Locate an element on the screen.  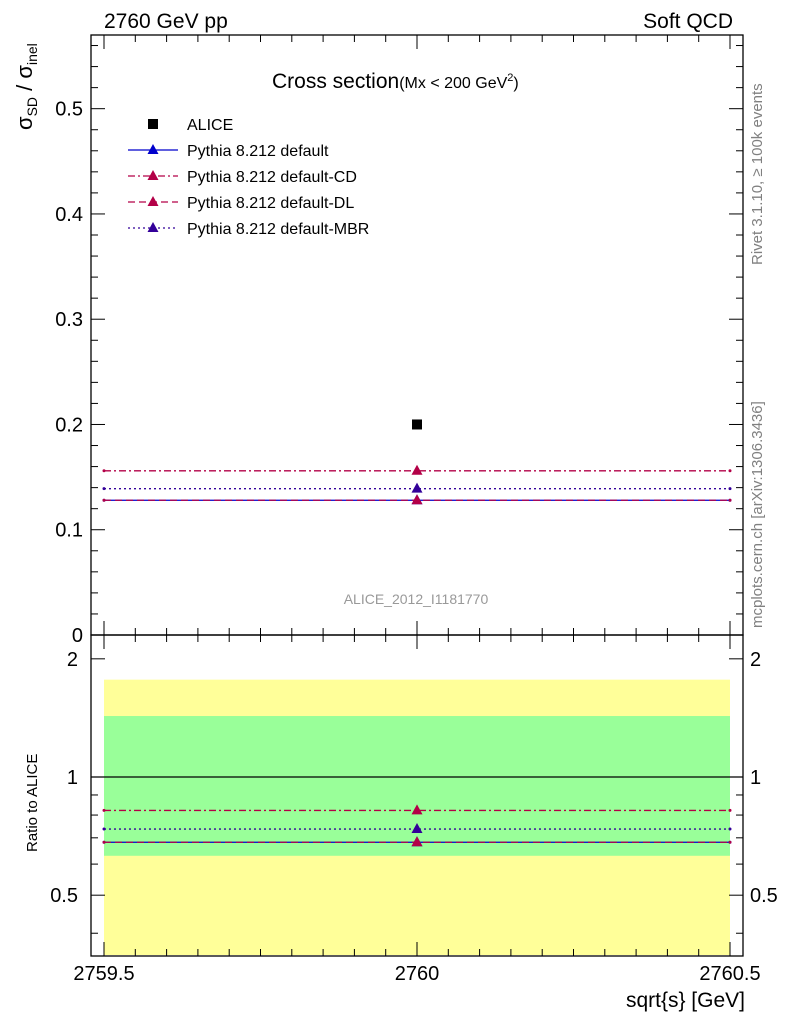
mcplots-label: mcplots.cern.ch [arXiv:1306.3436] is located at coordinates (757, 514).